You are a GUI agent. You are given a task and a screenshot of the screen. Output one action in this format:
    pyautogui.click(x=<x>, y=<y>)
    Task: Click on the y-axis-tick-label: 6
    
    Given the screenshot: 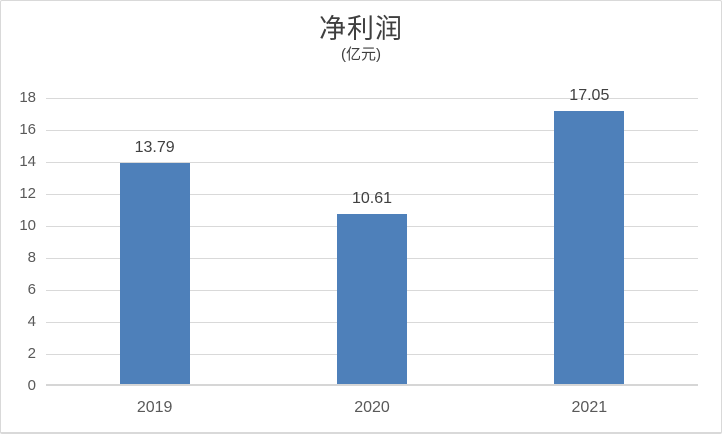 What is the action you would take?
    pyautogui.click(x=31, y=289)
    